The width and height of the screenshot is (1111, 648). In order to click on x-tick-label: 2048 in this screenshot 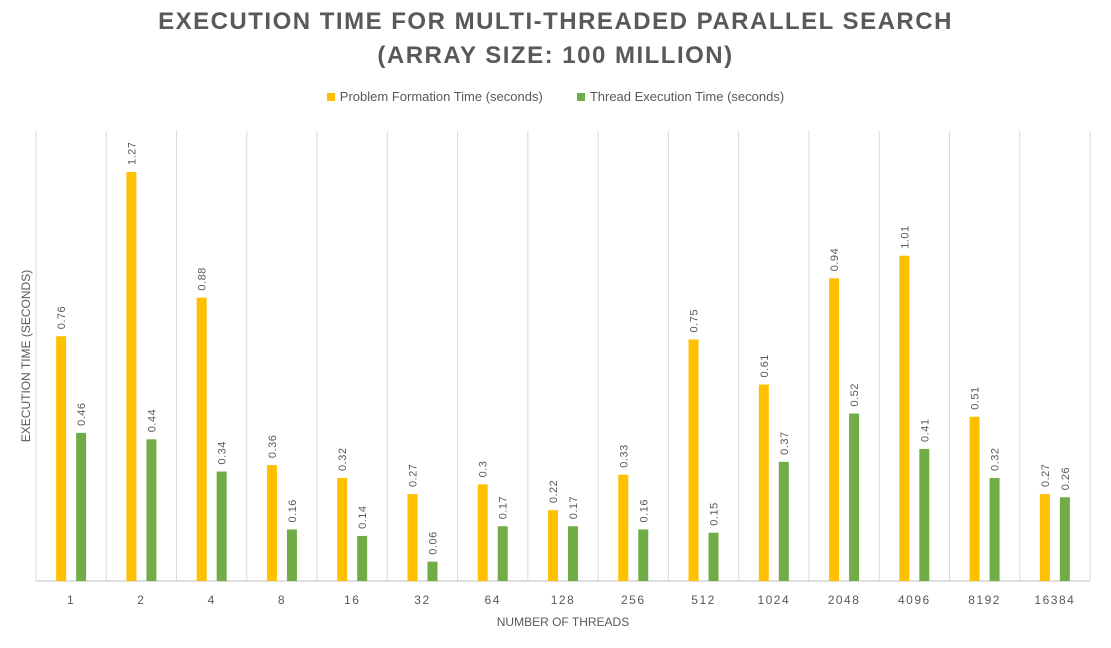, I will do `click(844, 600)`.